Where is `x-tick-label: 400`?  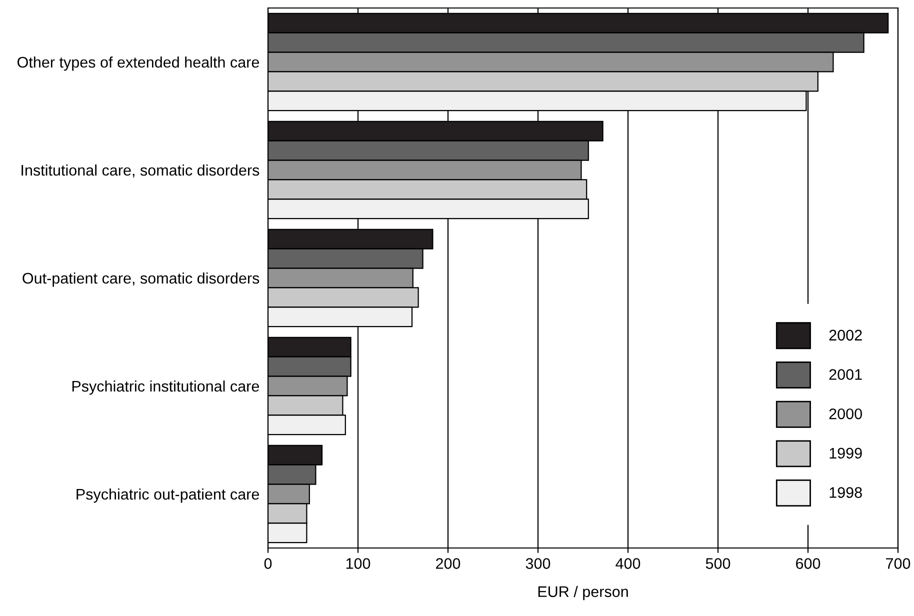
x-tick-label: 400 is located at coordinates (628, 563).